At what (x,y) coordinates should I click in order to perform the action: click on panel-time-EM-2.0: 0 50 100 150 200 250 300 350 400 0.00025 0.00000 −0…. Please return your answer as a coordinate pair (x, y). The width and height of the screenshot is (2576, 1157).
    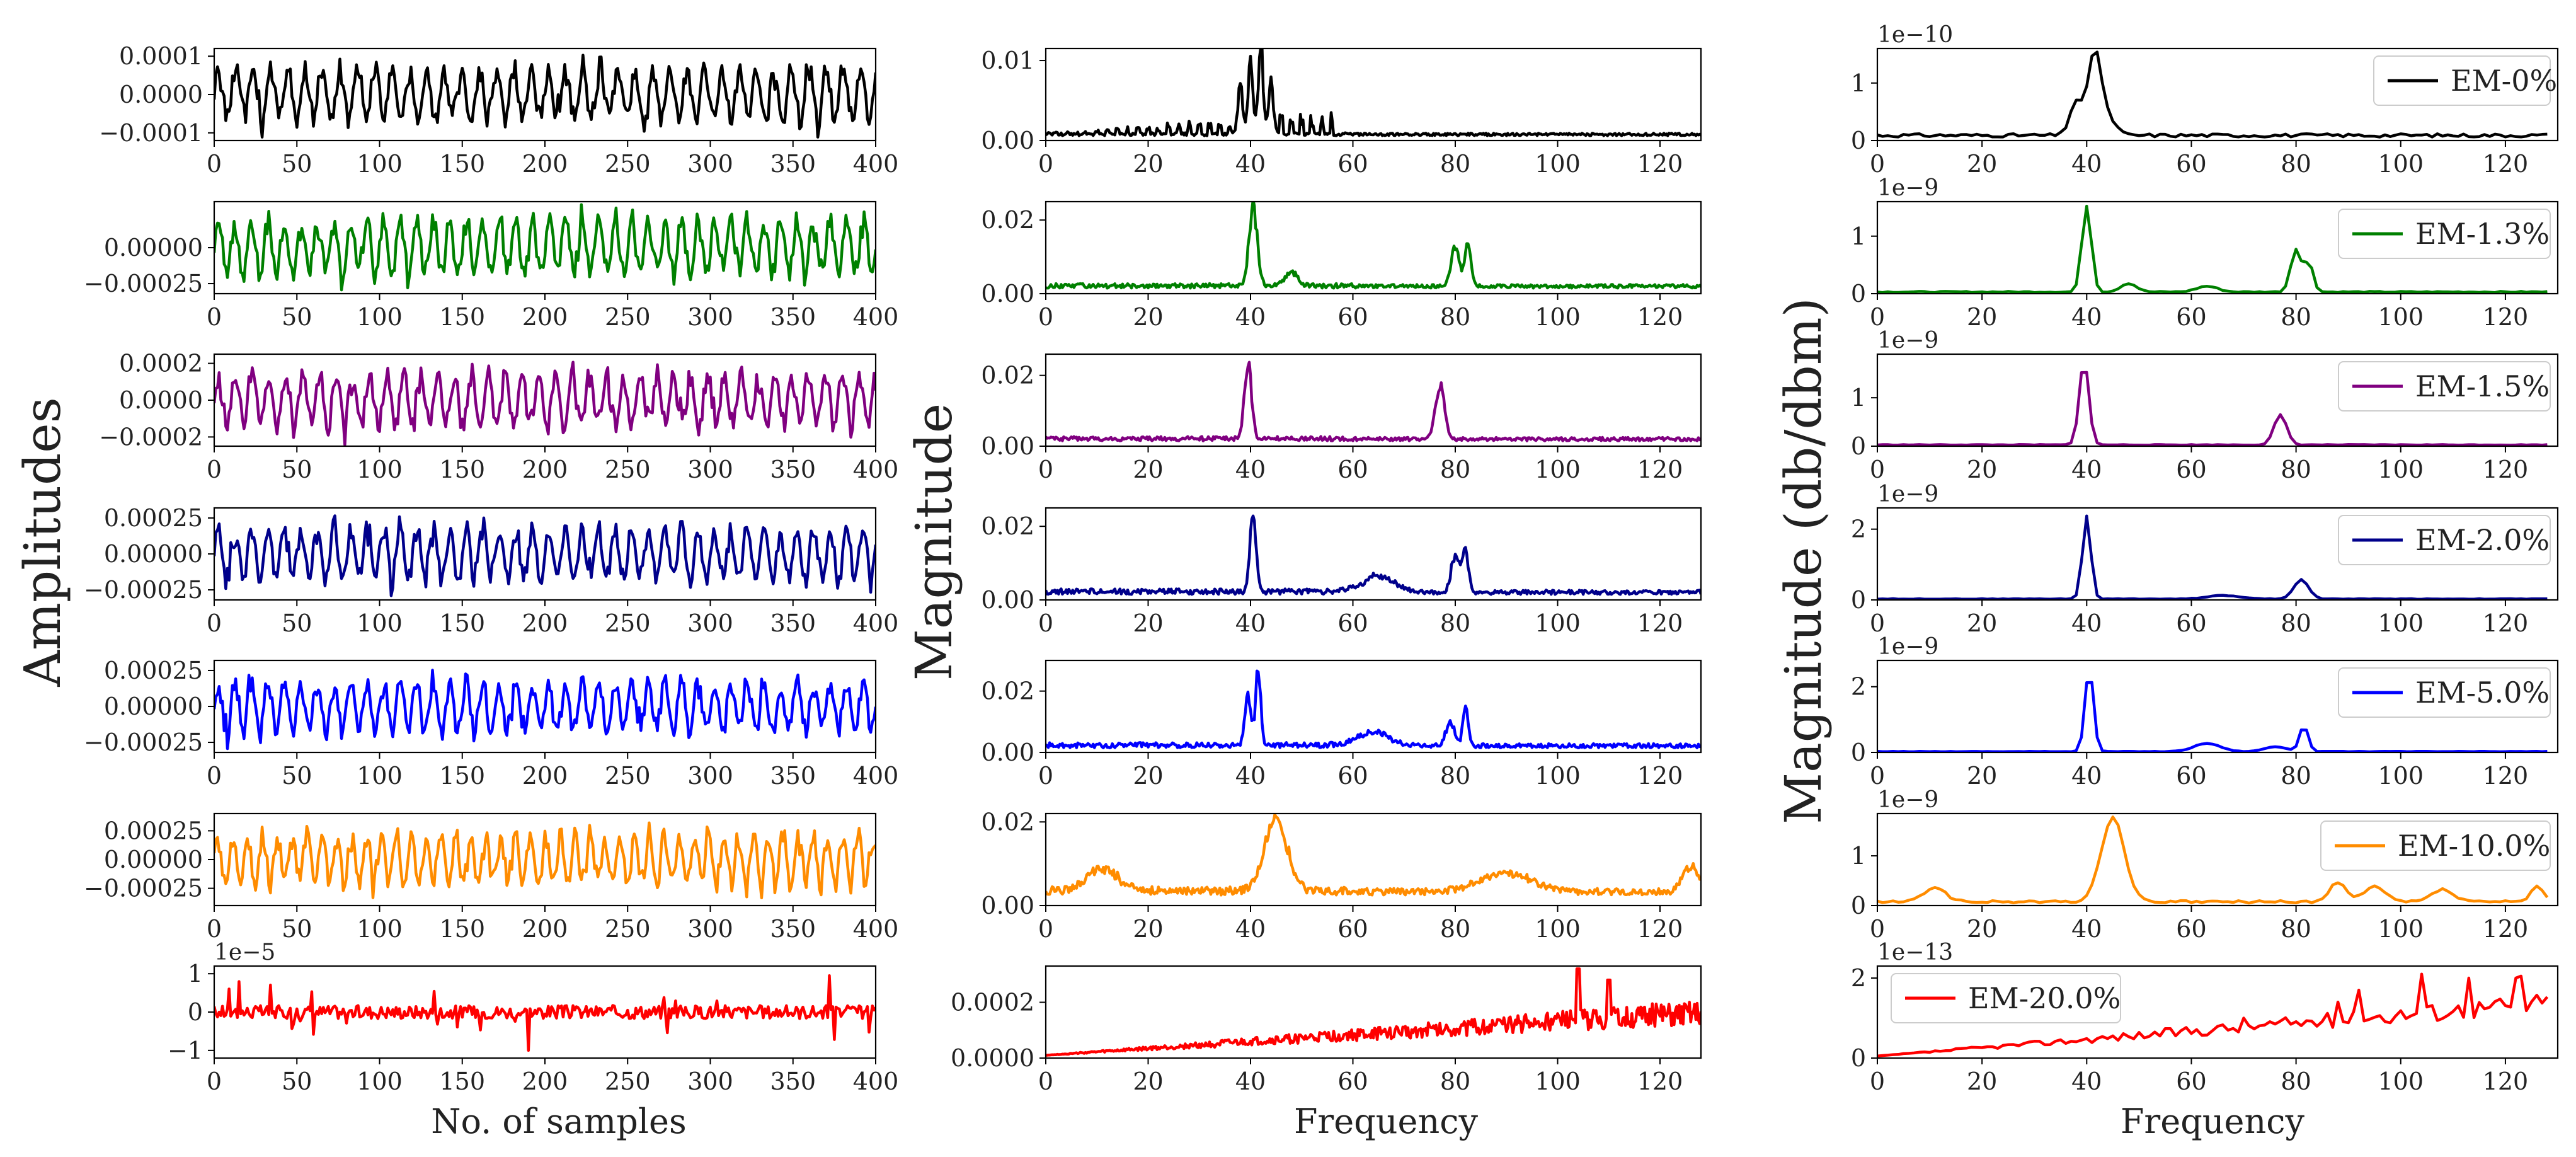
    Looking at the image, I should click on (491, 570).